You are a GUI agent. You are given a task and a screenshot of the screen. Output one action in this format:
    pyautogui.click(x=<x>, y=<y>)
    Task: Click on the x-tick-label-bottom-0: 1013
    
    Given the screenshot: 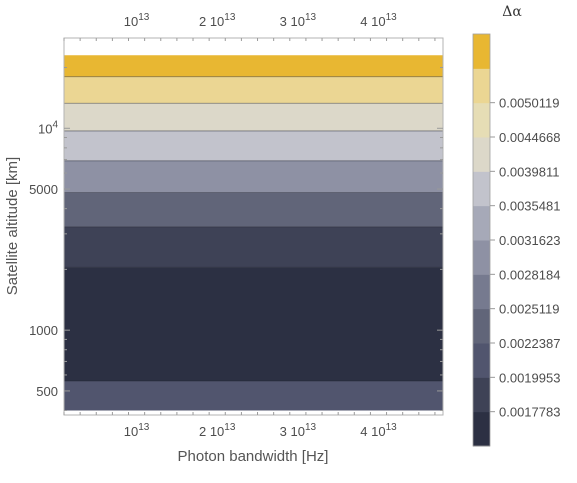 What is the action you would take?
    pyautogui.click(x=137, y=430)
    